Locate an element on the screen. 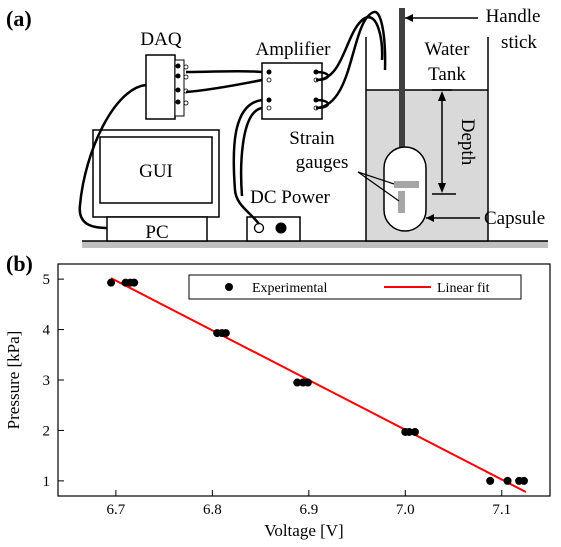 This screenshot has width=561, height=547. panel-b-label: (b) is located at coordinates (19, 263).